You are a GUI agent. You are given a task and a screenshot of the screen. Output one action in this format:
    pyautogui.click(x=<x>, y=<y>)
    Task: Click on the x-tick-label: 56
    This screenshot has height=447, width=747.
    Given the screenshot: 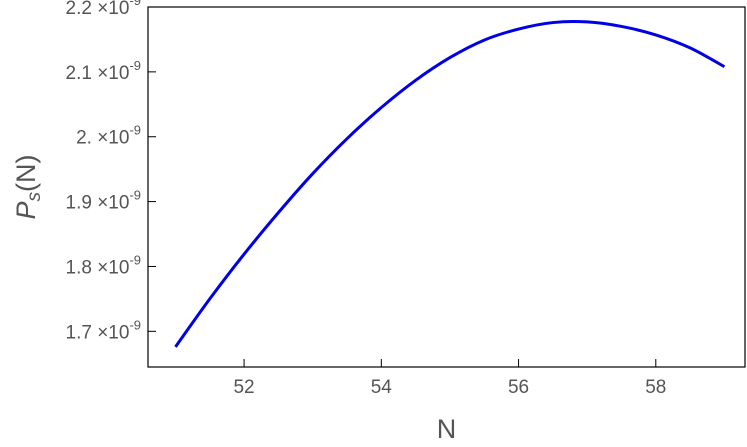 What is the action you would take?
    pyautogui.click(x=518, y=387)
    